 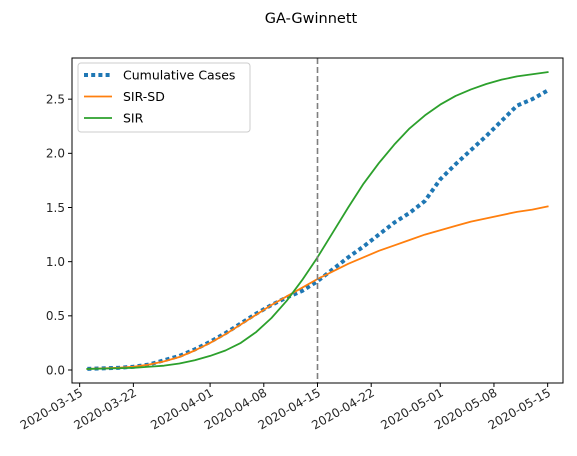 What do you see at coordinates (55, 99) in the screenshot?
I see `y-tick-label: 2.5` at bounding box center [55, 99].